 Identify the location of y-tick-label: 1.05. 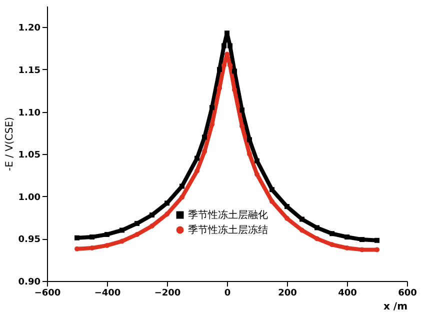
(29, 155).